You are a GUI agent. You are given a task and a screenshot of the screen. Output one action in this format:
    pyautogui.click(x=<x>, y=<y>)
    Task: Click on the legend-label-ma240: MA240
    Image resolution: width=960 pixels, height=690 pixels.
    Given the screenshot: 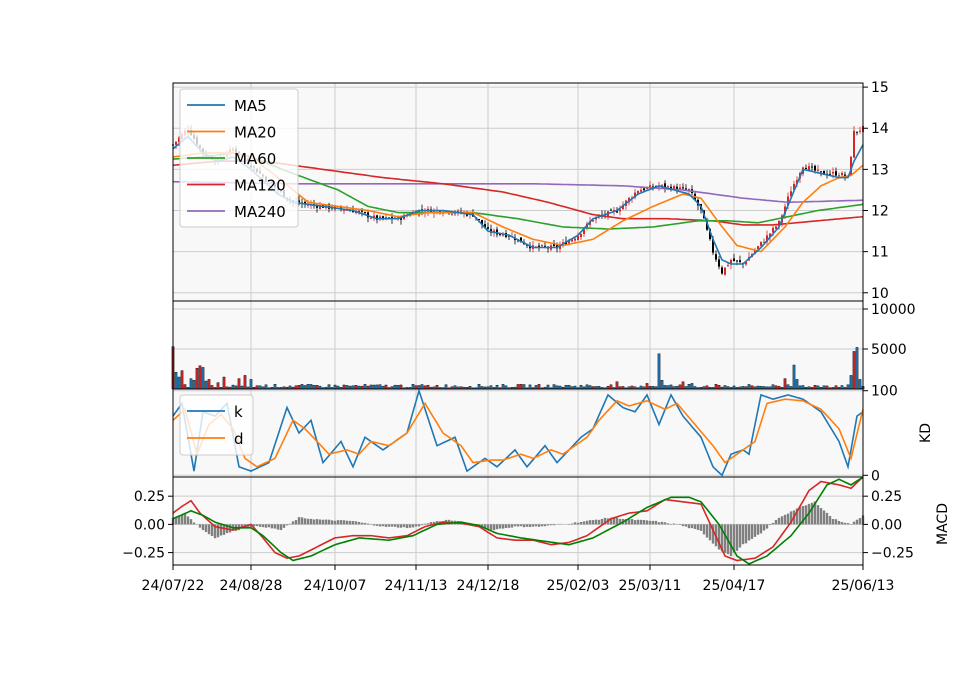 What is the action you would take?
    pyautogui.click(x=260, y=212)
    